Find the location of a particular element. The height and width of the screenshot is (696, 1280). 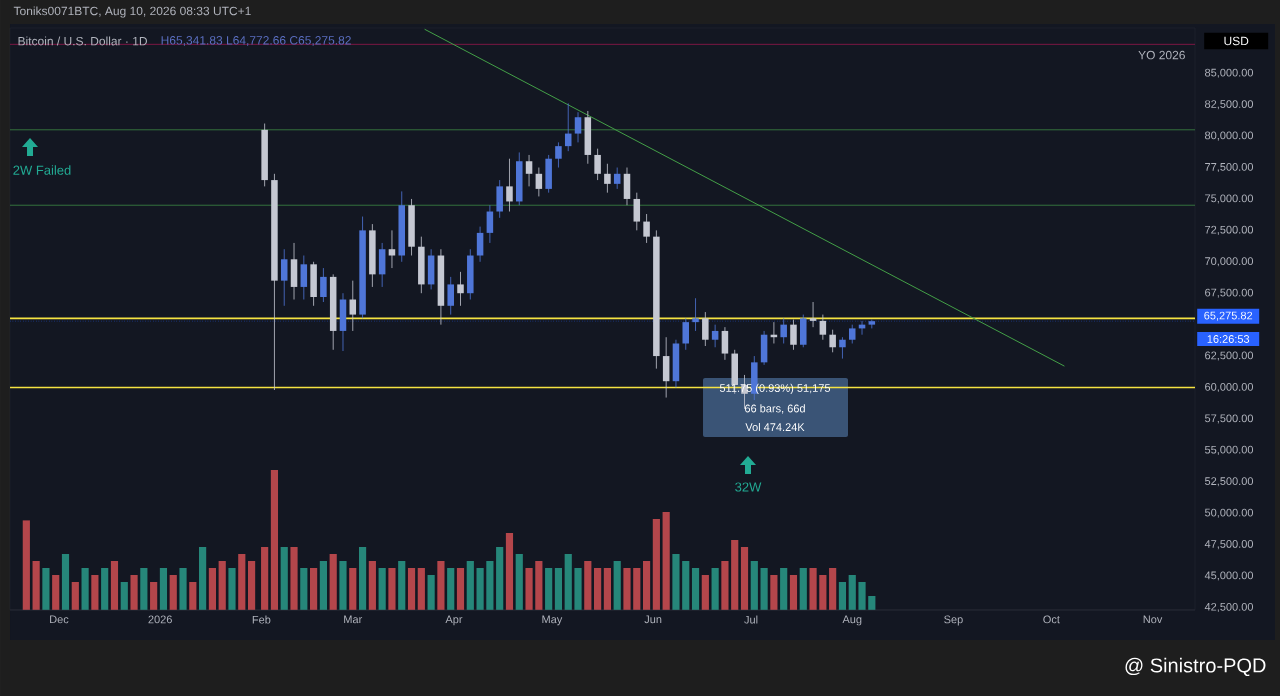

annotation: 32W is located at coordinates (748, 487).